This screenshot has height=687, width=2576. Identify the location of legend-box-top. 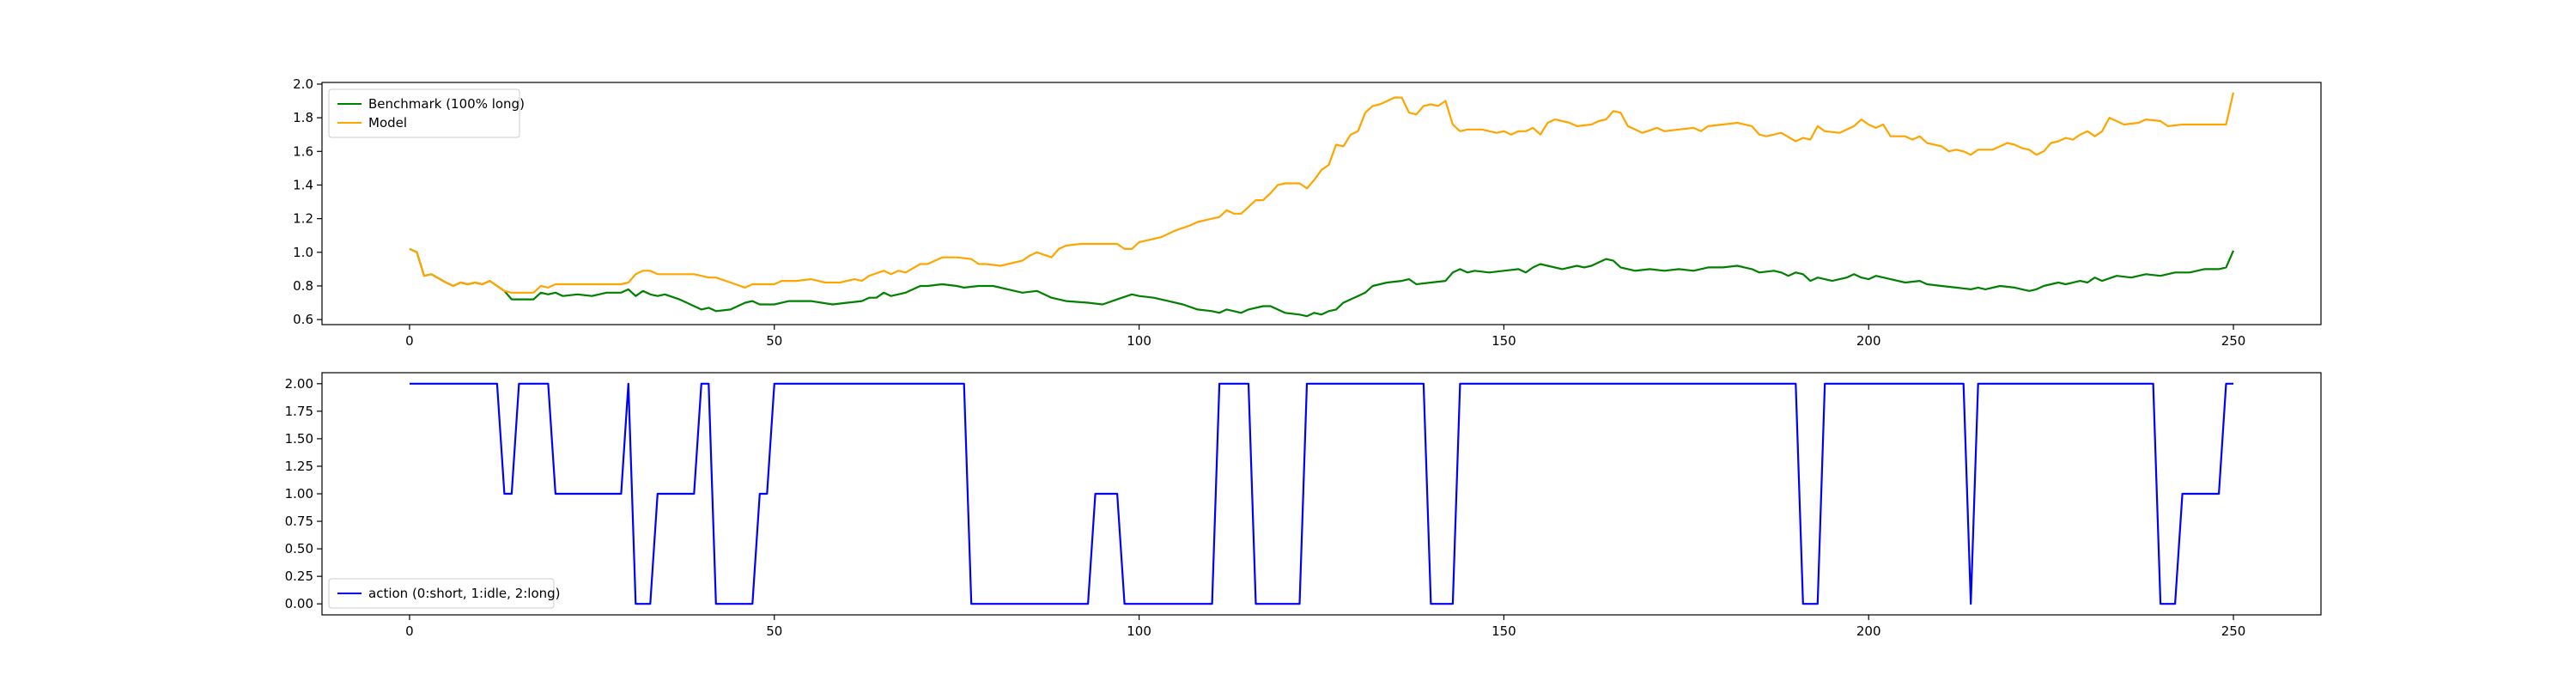
(424, 113).